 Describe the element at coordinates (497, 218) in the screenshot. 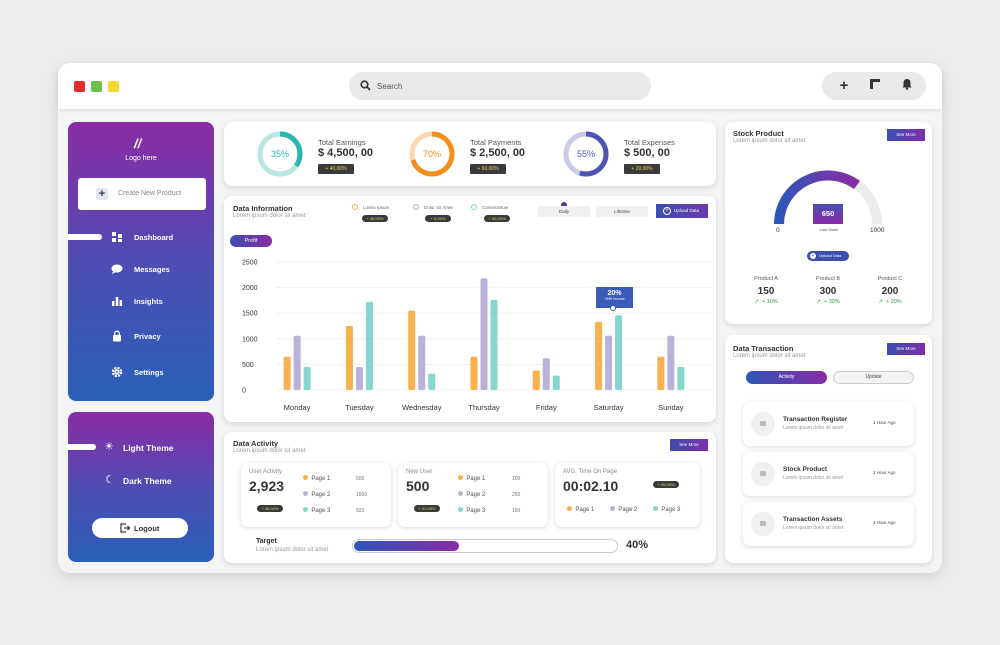

I see `legend-badge: + 00,00%` at that location.